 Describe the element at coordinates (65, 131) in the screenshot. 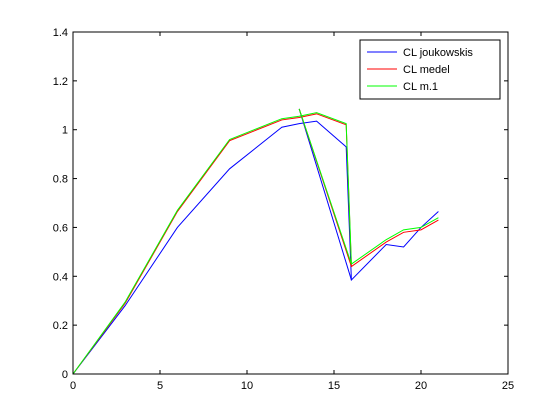

I see `y-tick-label: 1` at that location.